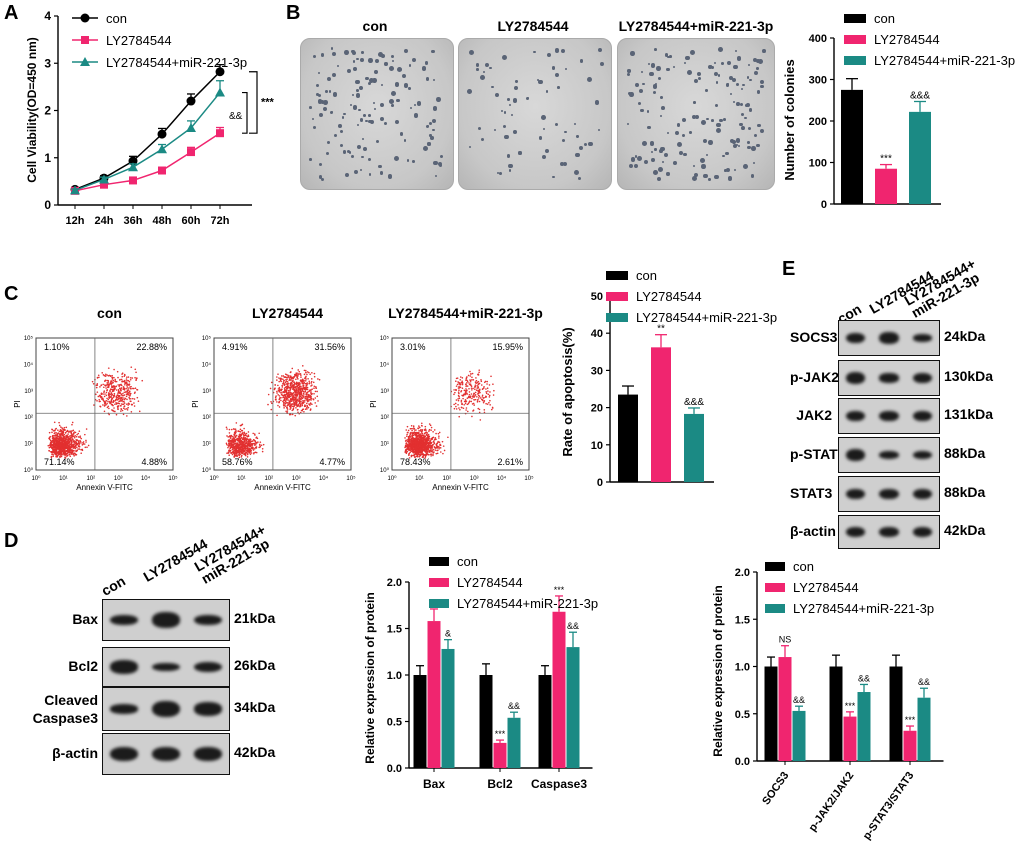 The height and width of the screenshot is (848, 1020). I want to click on quadrant-lr: 2.61%, so click(510, 462).